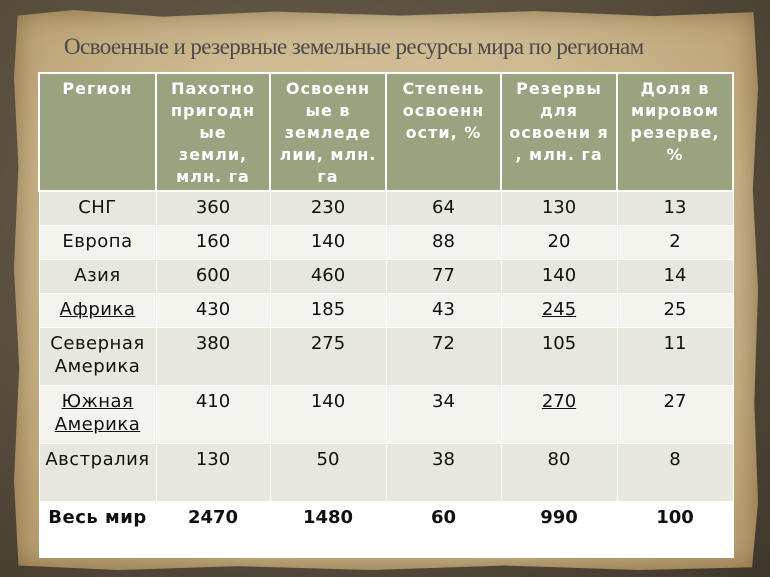  Describe the element at coordinates (328, 529) in the screenshot. I see `cell-total-developed: 1480` at that location.